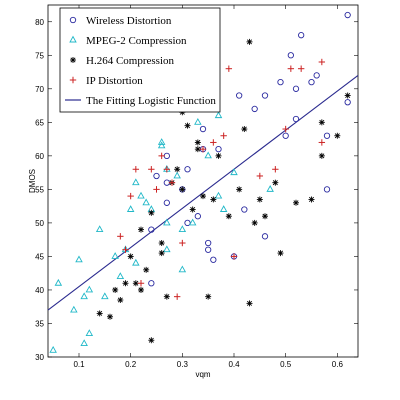 This screenshot has height=400, width=400. Describe the element at coordinates (39, 89) in the screenshot. I see `y-tick-label: 70` at that location.